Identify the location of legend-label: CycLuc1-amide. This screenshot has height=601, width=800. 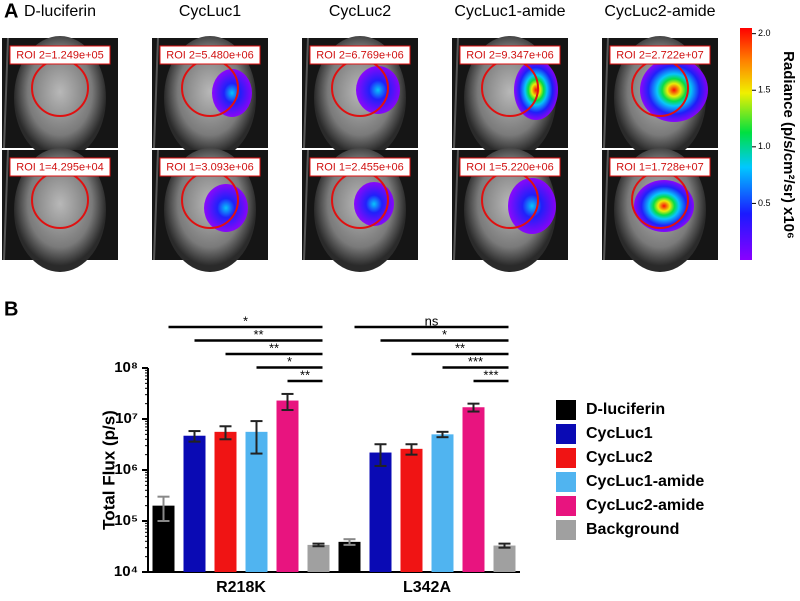
(645, 481).